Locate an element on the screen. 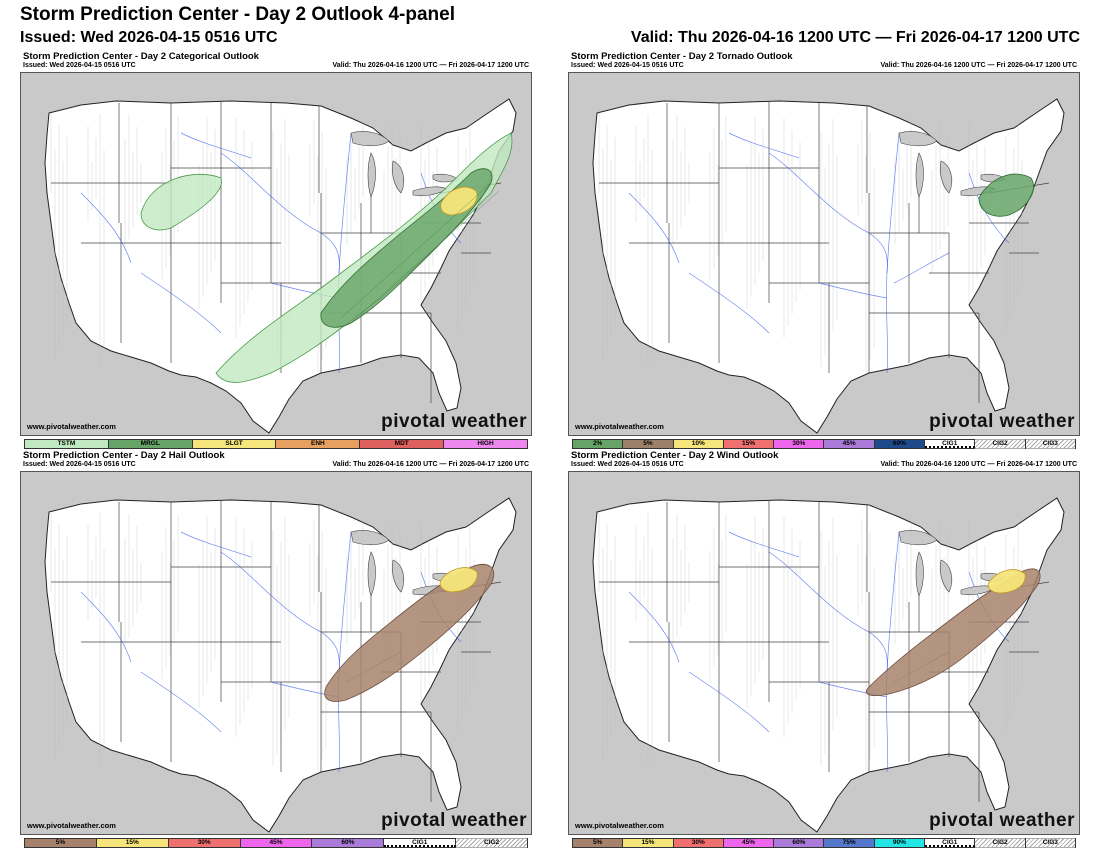  tstm-area is located at coordinates (326, 257).